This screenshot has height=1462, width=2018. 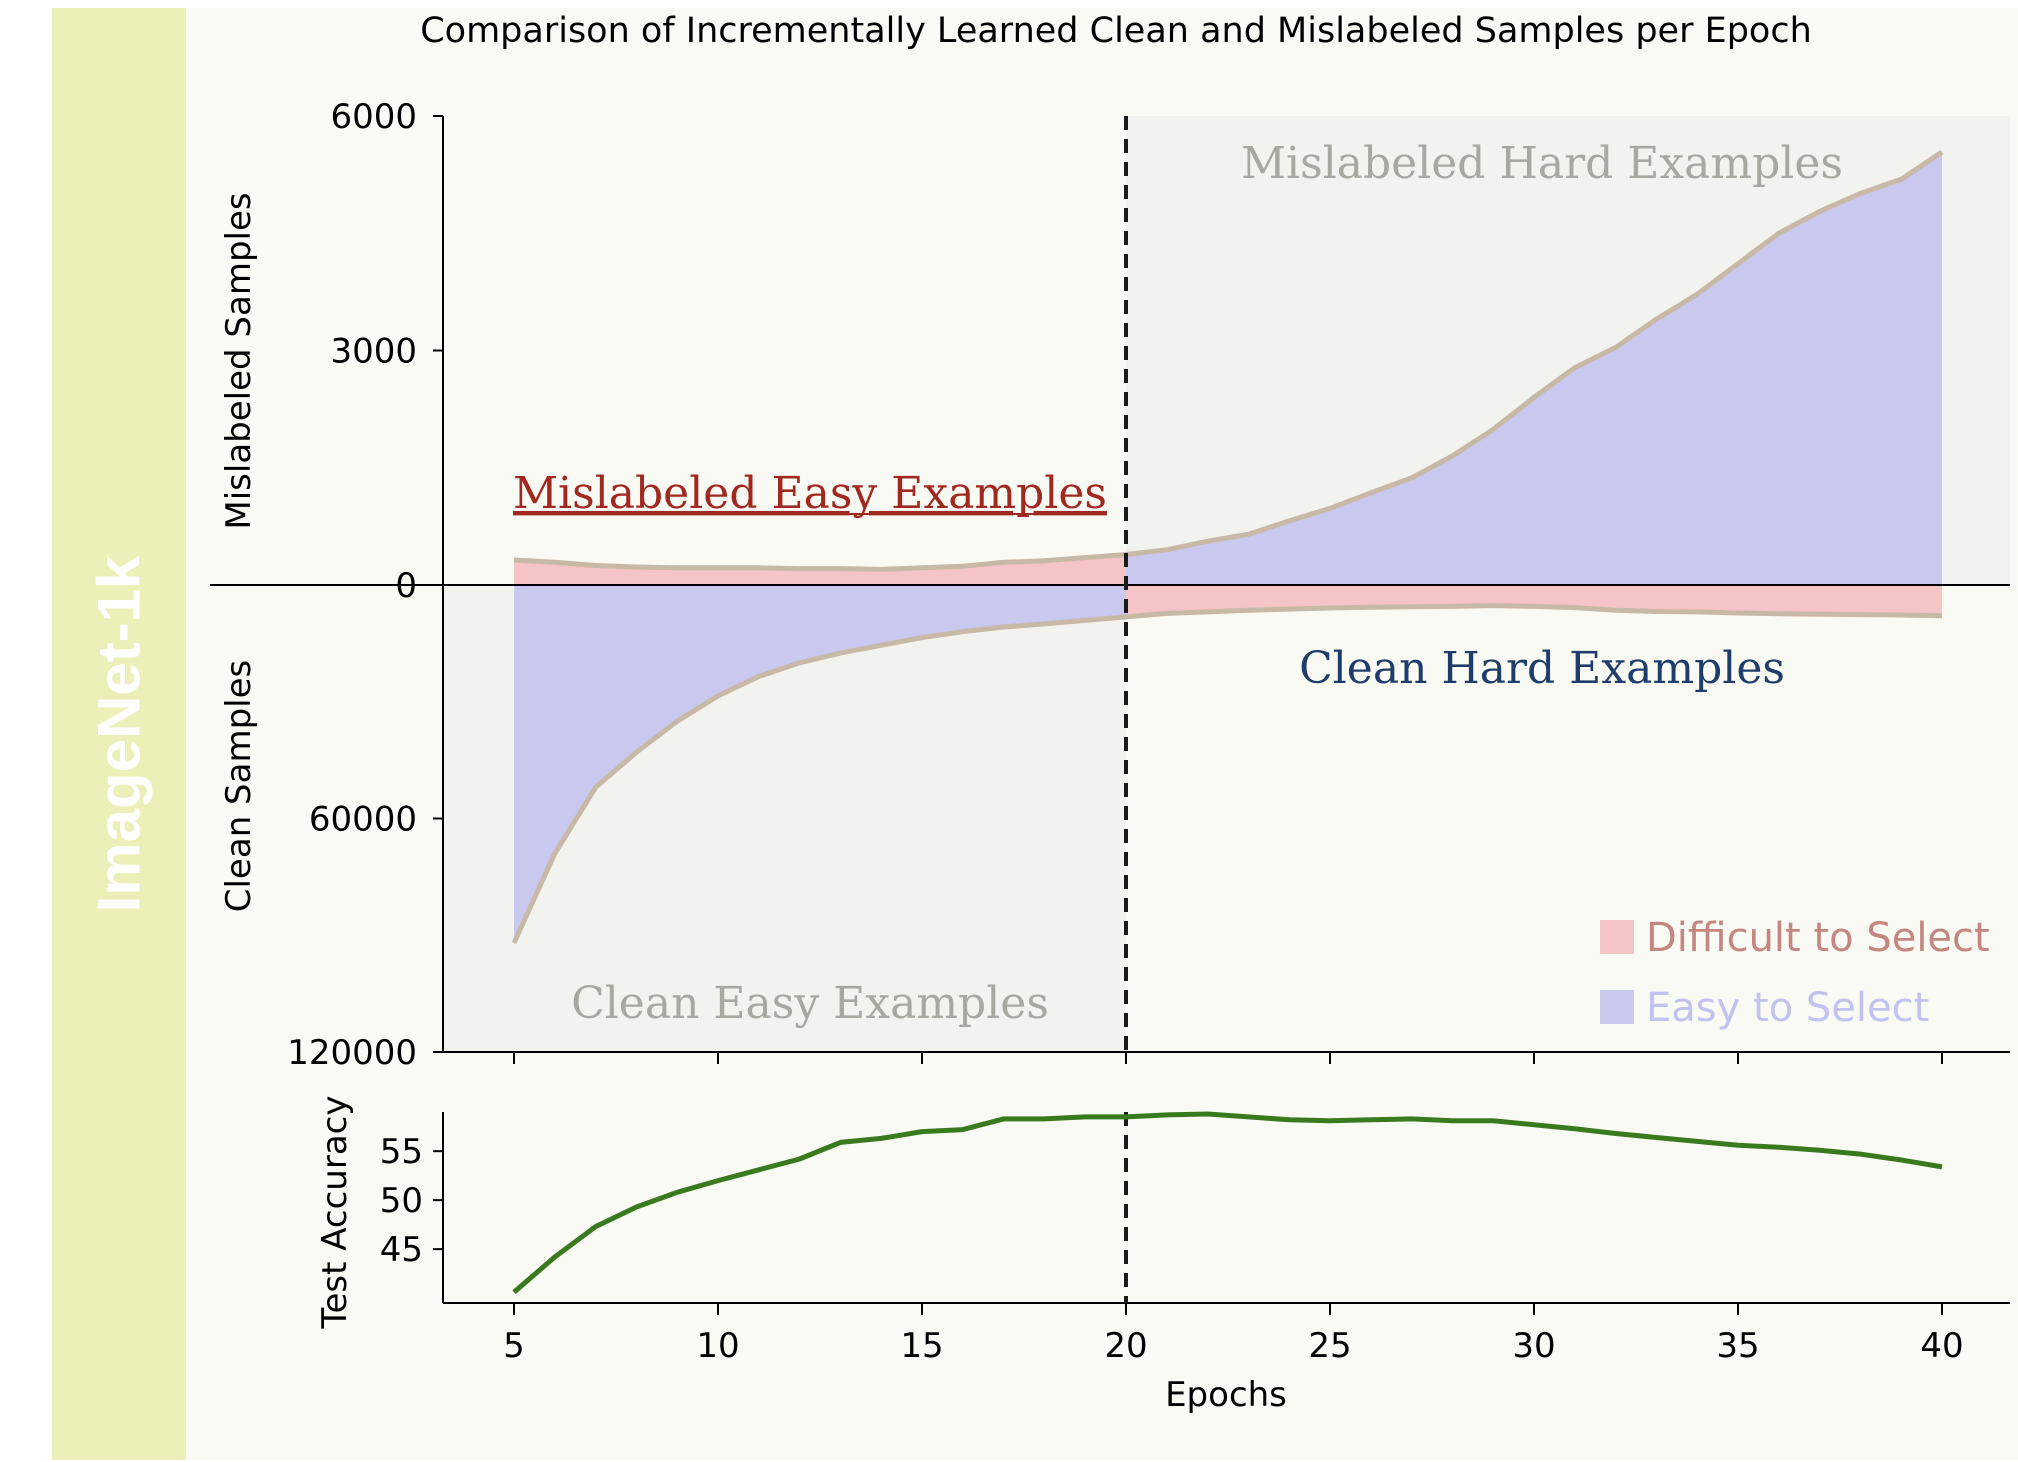 What do you see at coordinates (363, 820) in the screenshot?
I see `y-tick-label: 60000` at bounding box center [363, 820].